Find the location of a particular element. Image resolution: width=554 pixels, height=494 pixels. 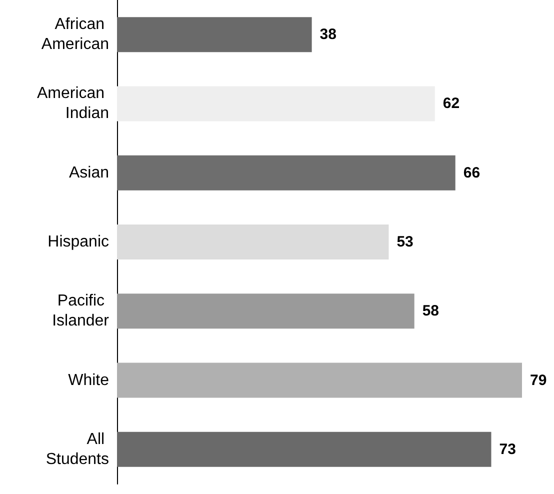

y-tick-label: African American is located at coordinates (75, 35).